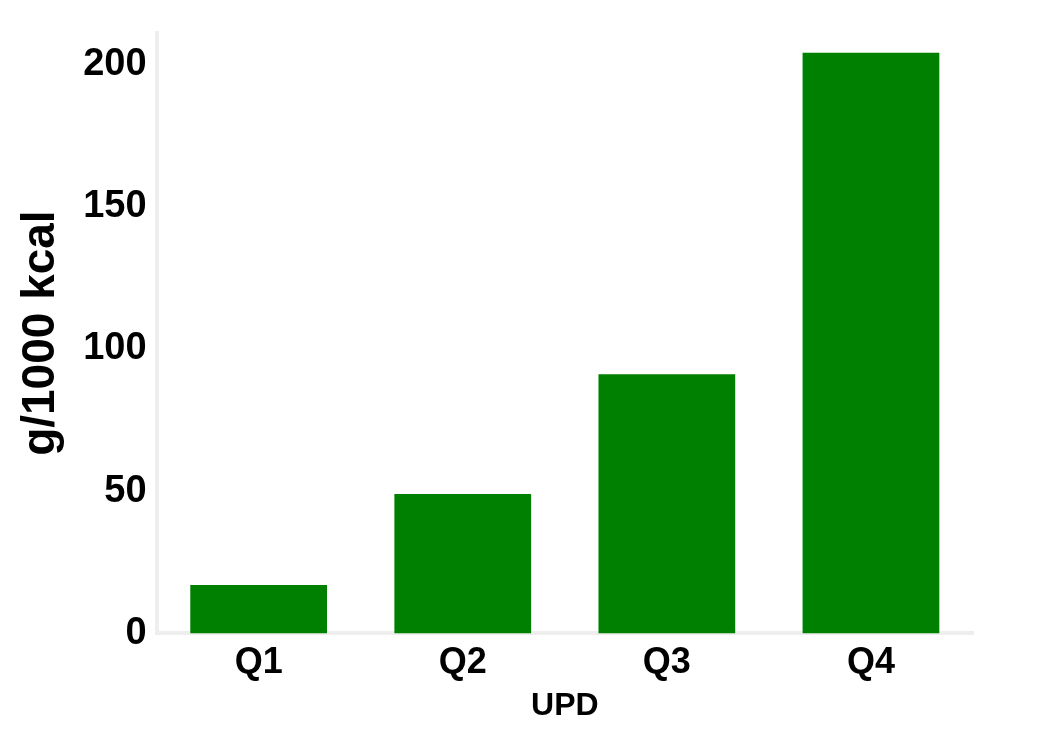 The width and height of the screenshot is (1063, 733). Describe the element at coordinates (136, 630) in the screenshot. I see `y-tick-label: 0` at that location.